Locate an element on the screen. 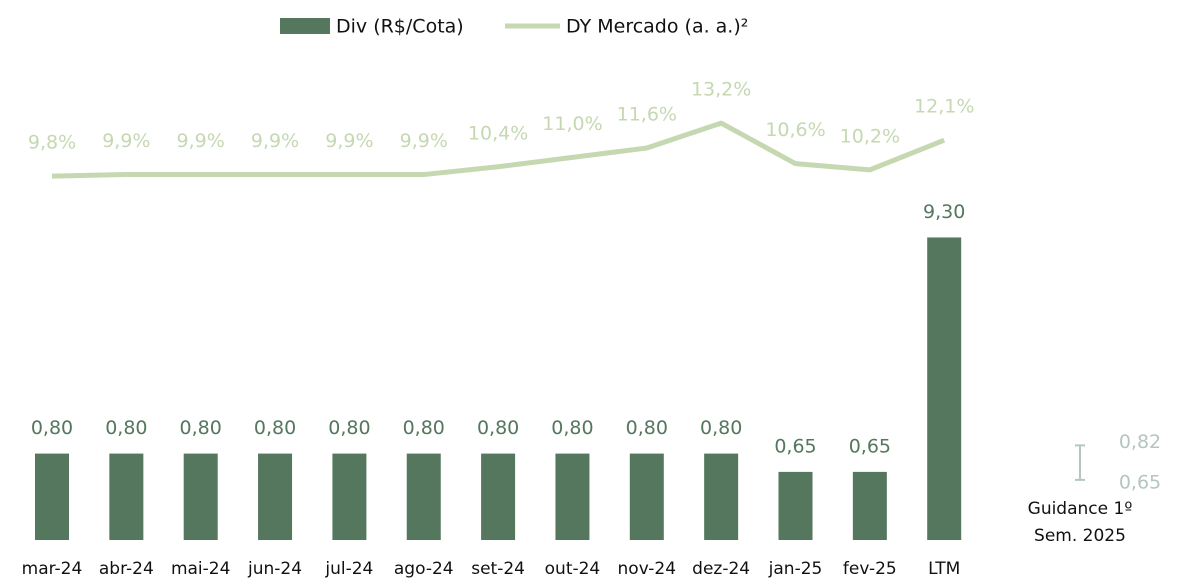 This screenshot has height=579, width=1178. line-value-label: 10,2% is located at coordinates (870, 136).